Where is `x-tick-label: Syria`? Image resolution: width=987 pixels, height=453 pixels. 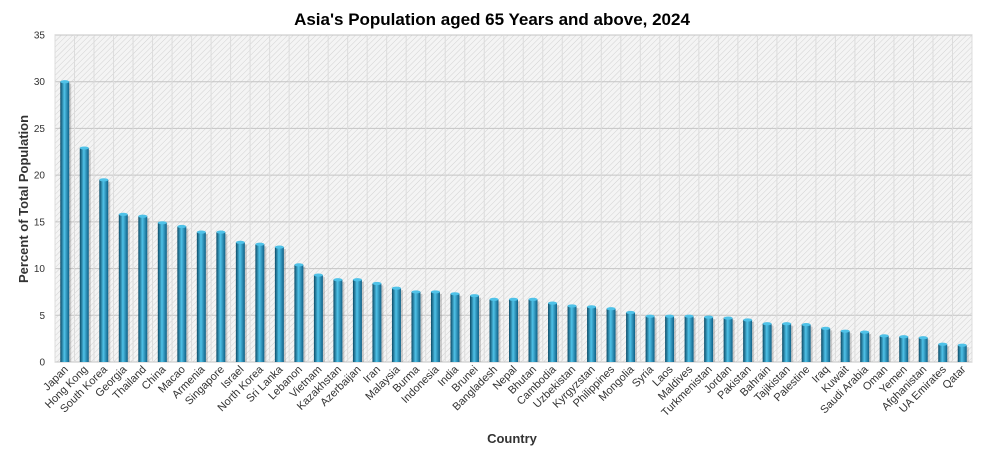
x-tick-label: Syria is located at coordinates (643, 376).